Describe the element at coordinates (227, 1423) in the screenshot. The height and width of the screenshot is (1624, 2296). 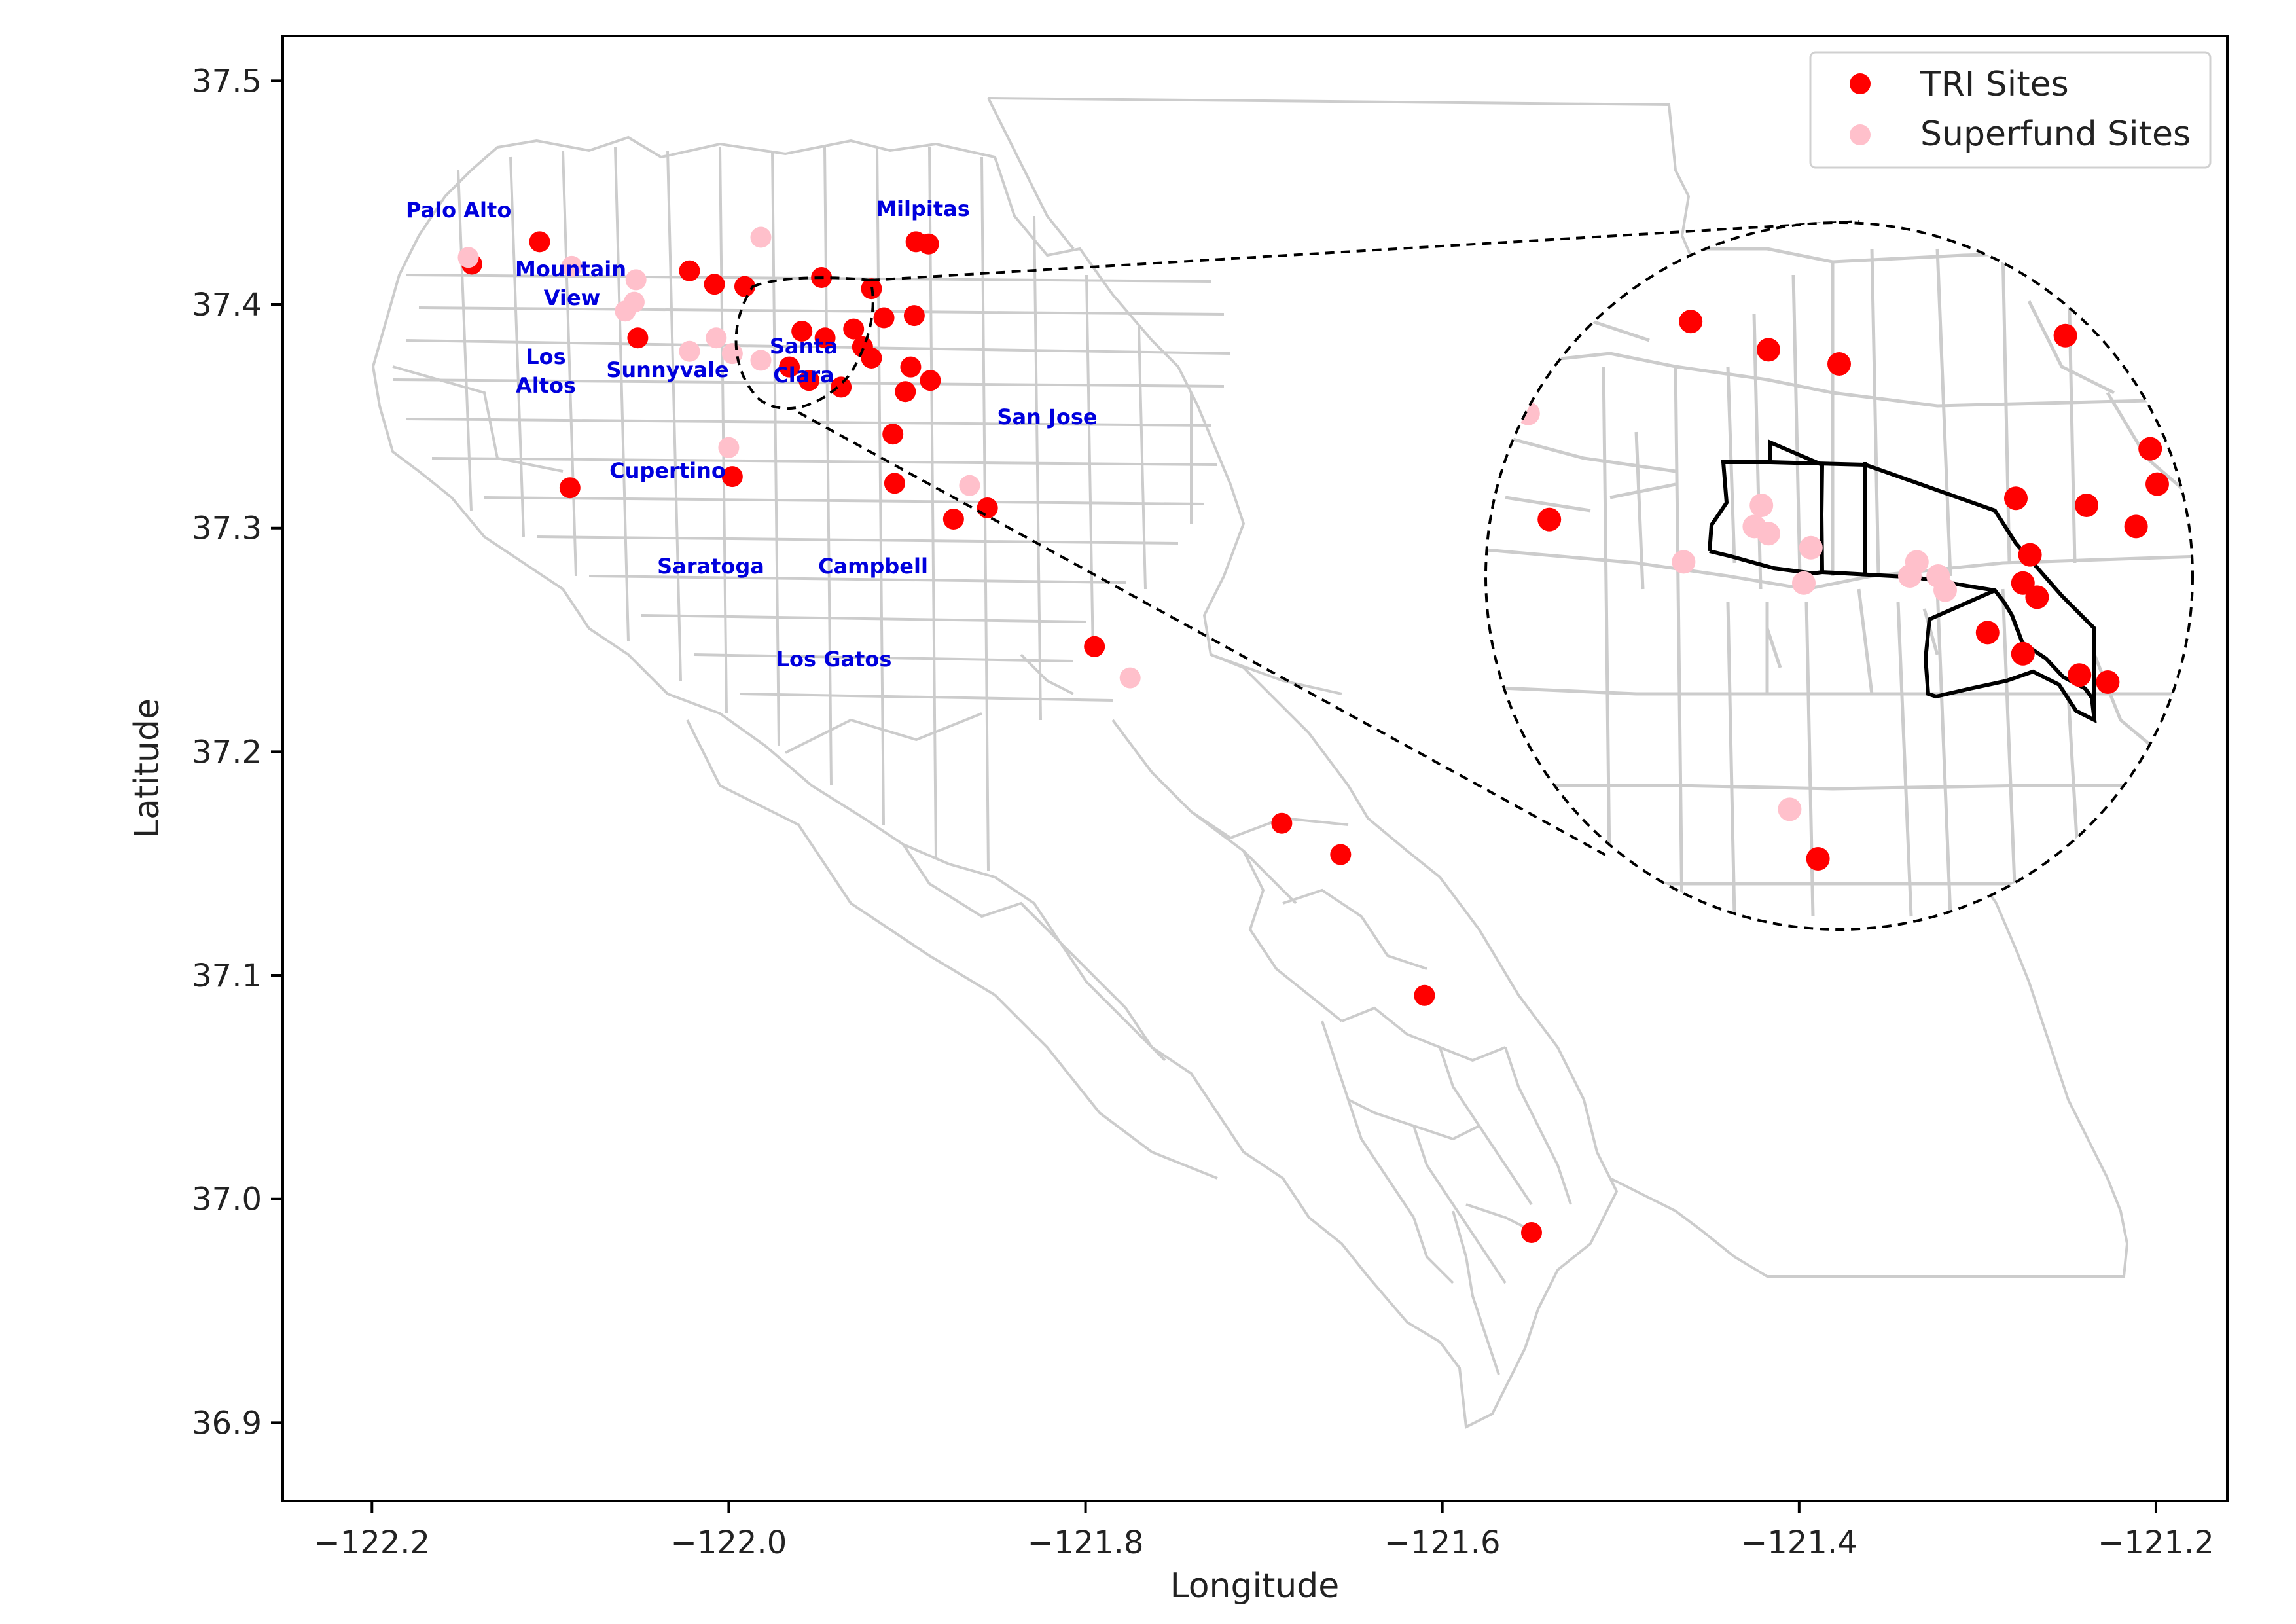
I see `y-tick-label: 36.9` at that location.